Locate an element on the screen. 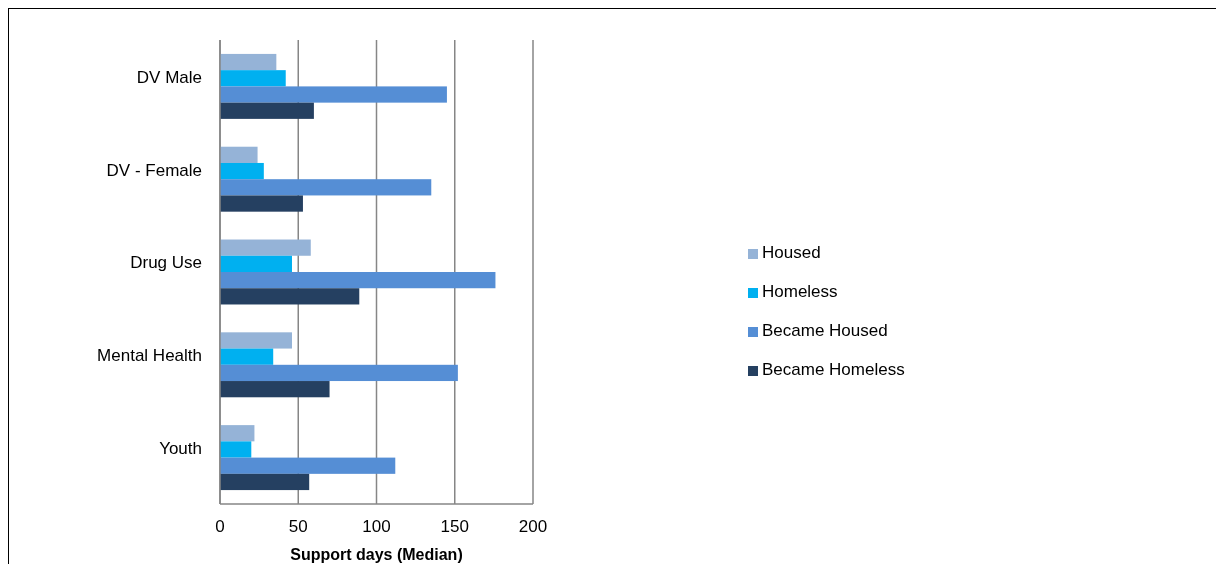 Image resolution: width=1224 pixels, height=572 pixels. y-tick-label: Drug Use is located at coordinates (166, 263).